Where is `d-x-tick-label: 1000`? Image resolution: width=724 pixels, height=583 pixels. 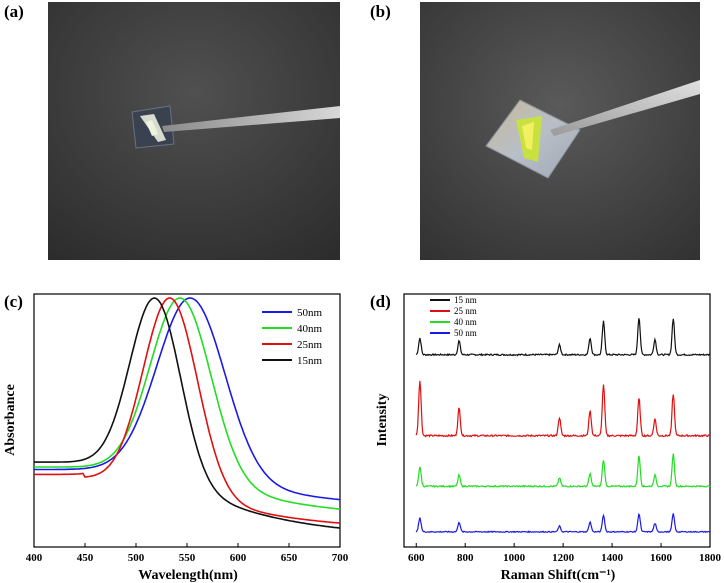
d-x-tick-label: 1000 is located at coordinates (514, 558).